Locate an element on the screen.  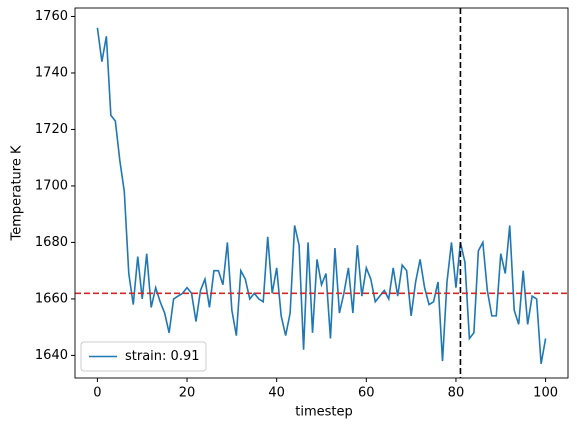
y-tick-label: 1740 is located at coordinates (51, 72).